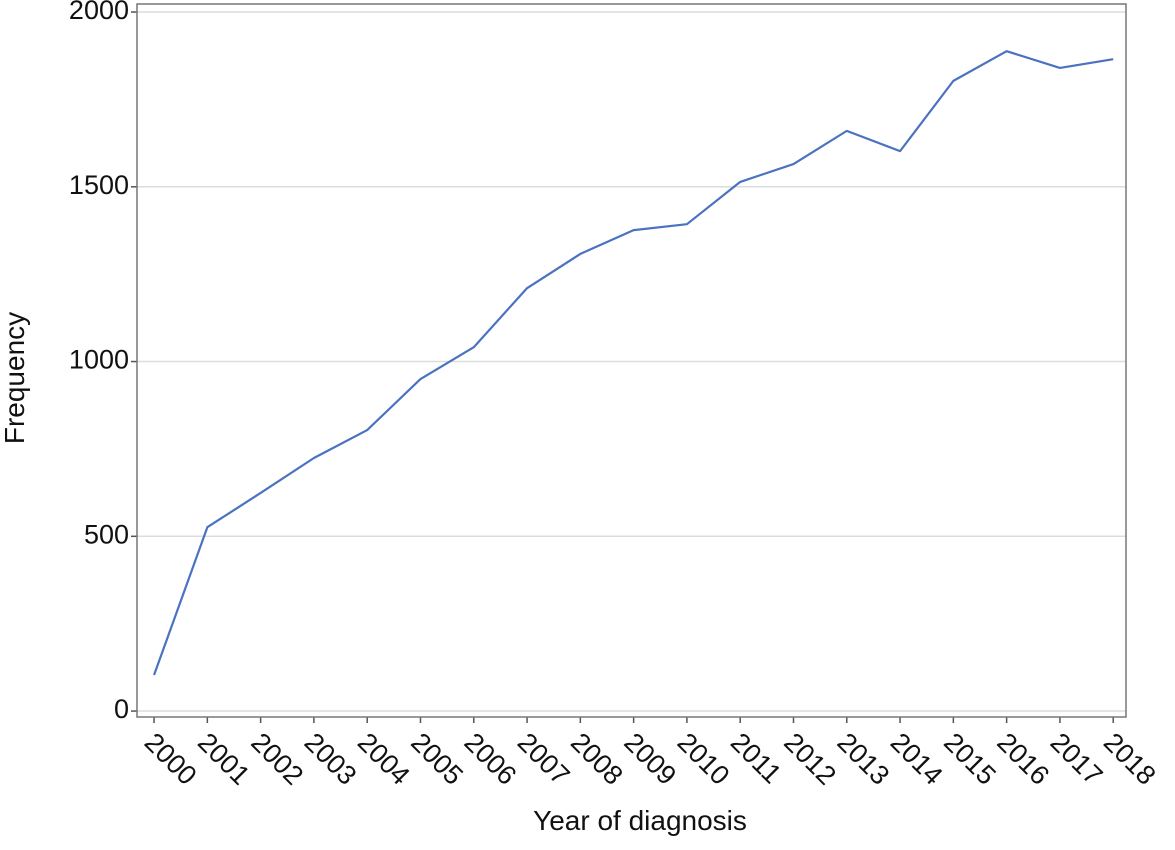 This screenshot has height=850, width=1175. Describe the element at coordinates (650, 759) in the screenshot. I see `x-tick-label: 2009` at that location.